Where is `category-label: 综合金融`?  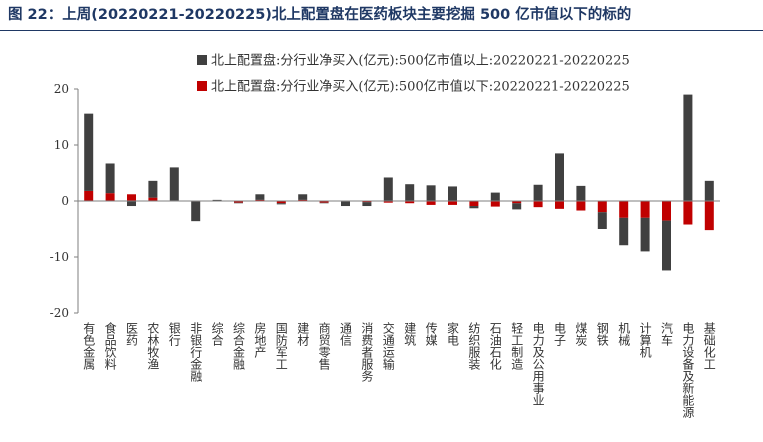 category-label: 综合金融 is located at coordinates (239, 346).